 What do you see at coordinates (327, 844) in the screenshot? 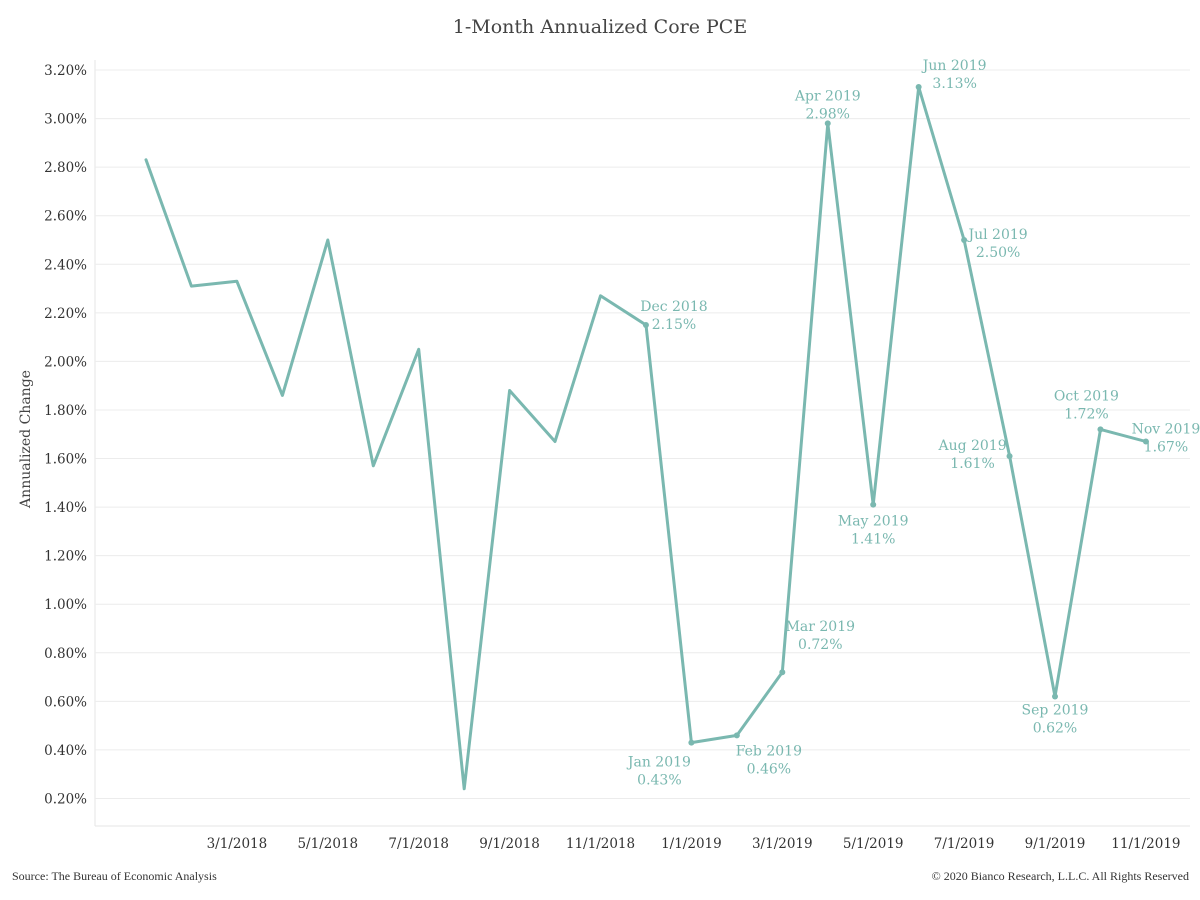
I see `x-tick-label: 5/1/2018` at bounding box center [327, 844].